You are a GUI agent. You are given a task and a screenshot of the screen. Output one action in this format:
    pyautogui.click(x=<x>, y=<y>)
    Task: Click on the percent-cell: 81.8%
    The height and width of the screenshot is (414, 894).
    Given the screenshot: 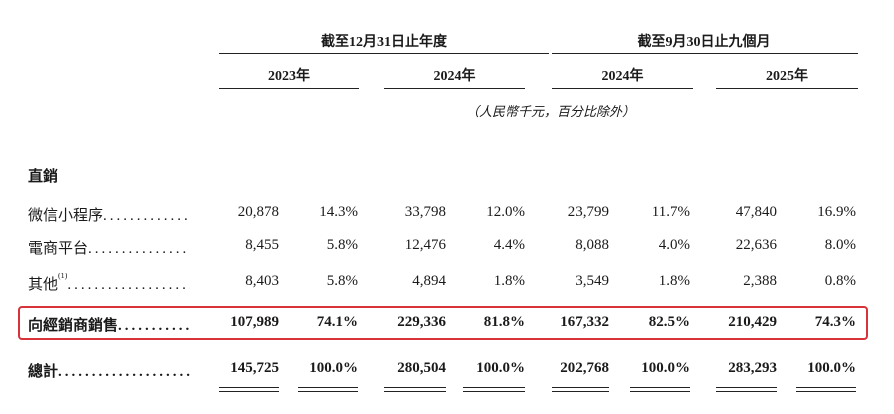 What is the action you would take?
    pyautogui.click(x=504, y=322)
    